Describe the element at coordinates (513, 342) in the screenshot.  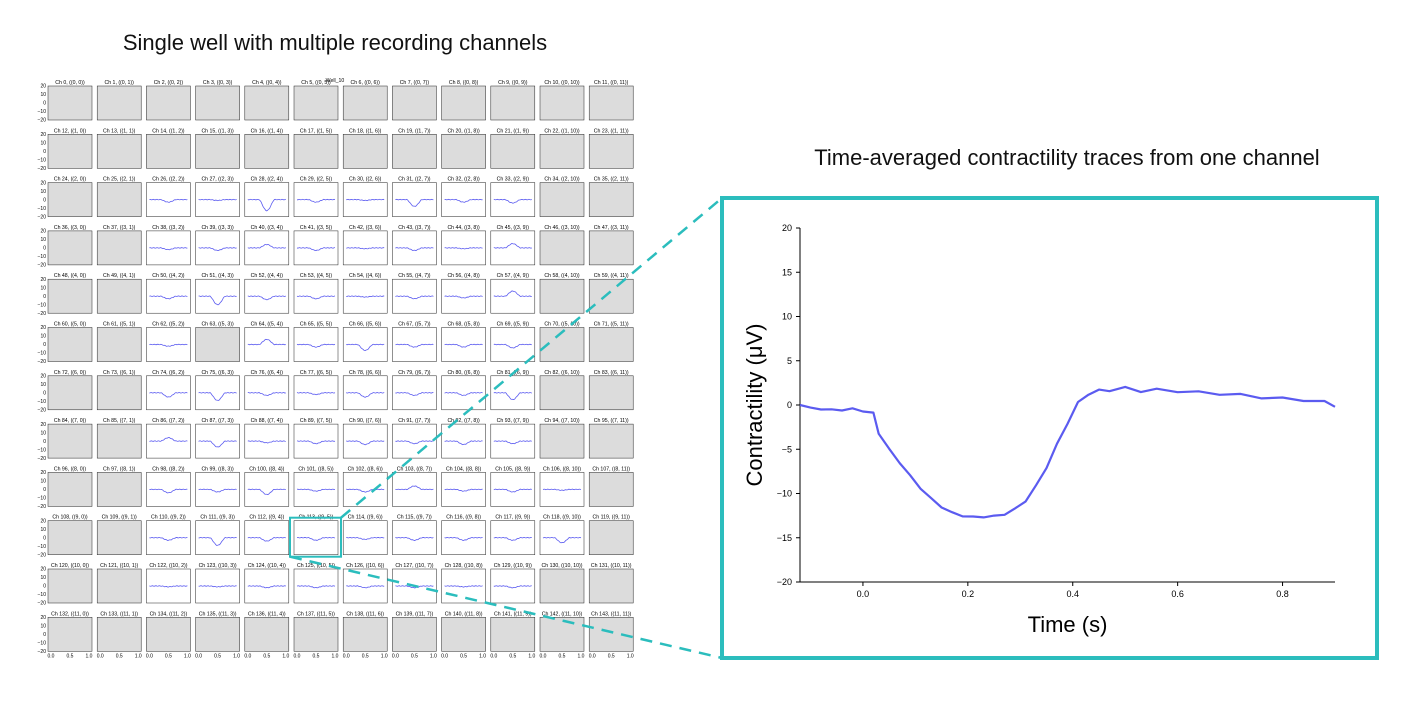
I see `channel-panel: Ch 69, ((5, 9))` at that location.